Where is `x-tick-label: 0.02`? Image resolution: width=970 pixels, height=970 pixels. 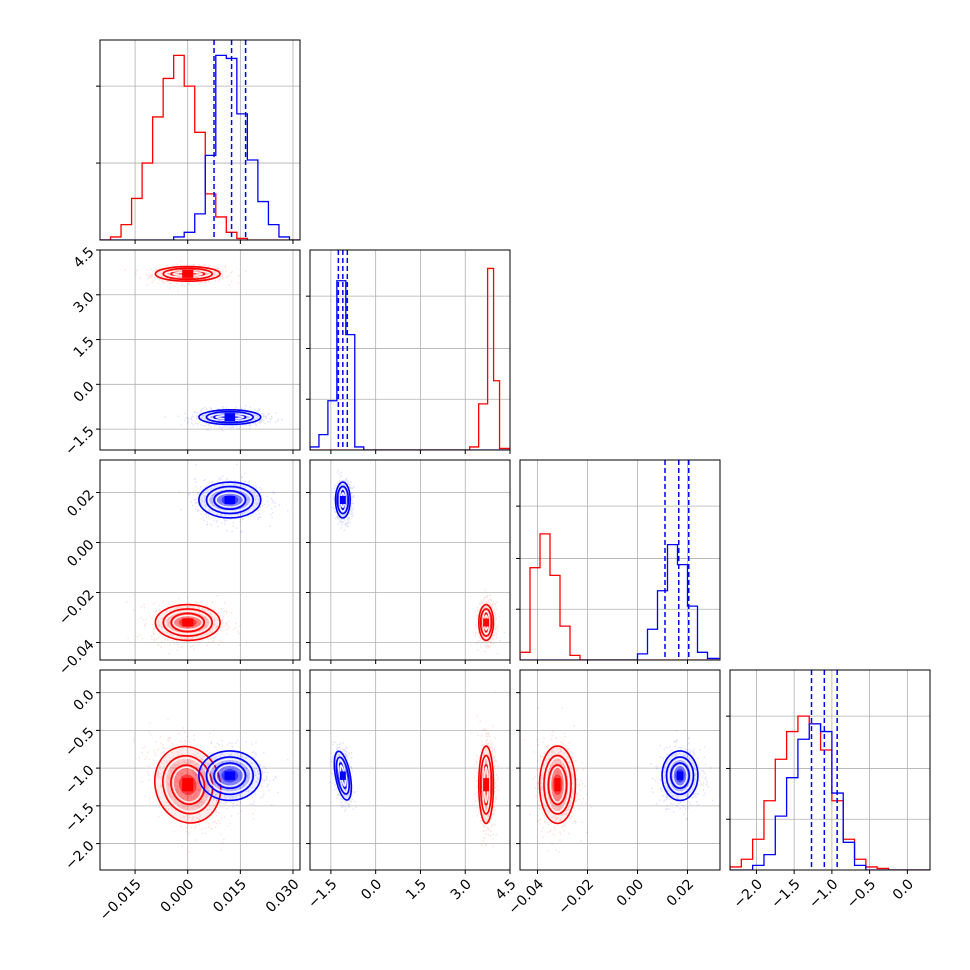
x-tick-label: 0.02 is located at coordinates (680, 892).